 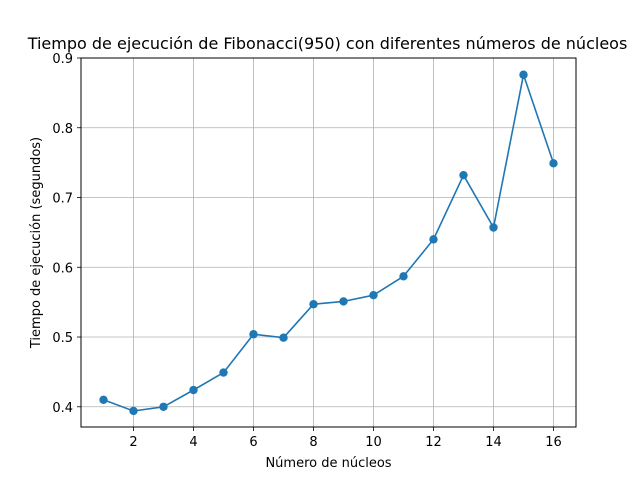 I want to click on x-tick-label: 12, so click(x=433, y=442).